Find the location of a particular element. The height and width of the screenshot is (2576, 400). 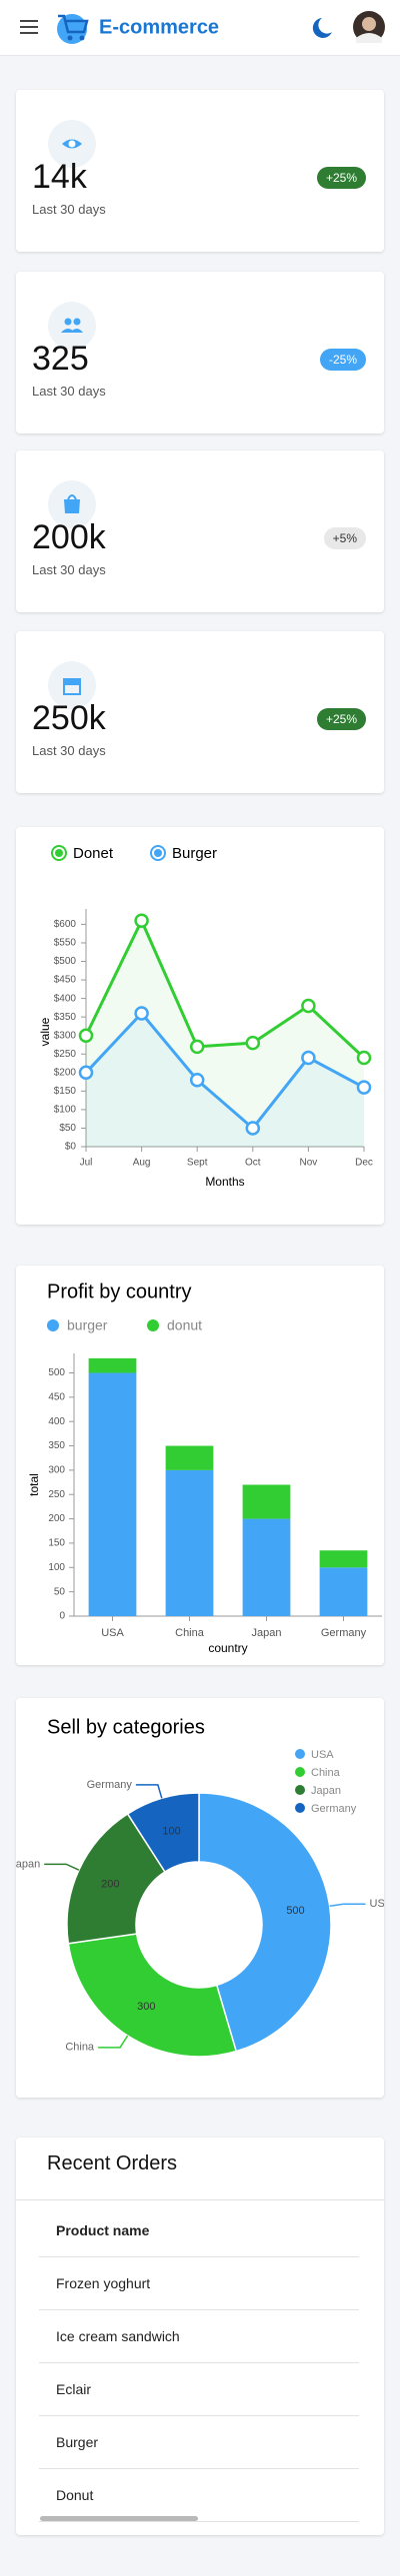

order-row: Burger is located at coordinates (199, 2443).